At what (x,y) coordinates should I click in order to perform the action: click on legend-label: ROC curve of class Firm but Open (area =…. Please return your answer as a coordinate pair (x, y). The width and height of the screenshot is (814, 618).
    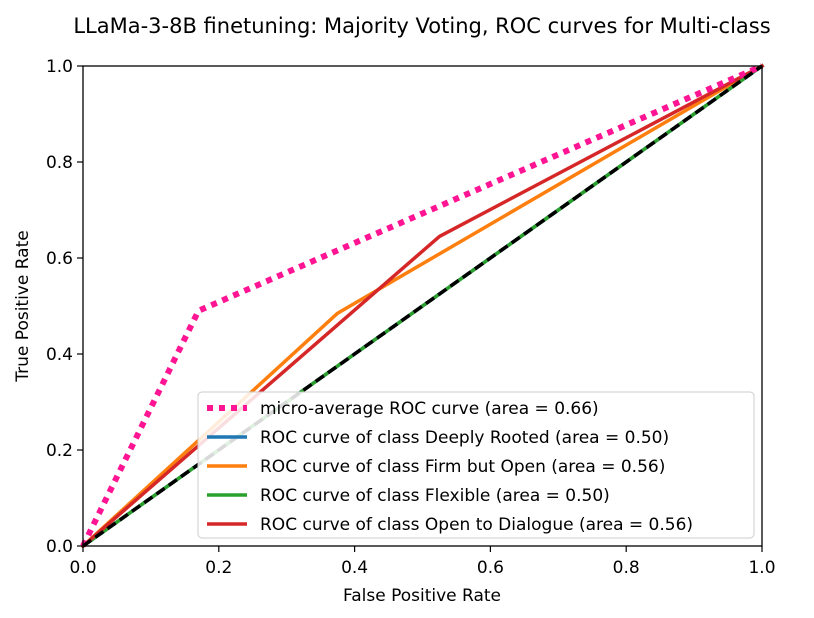
    Looking at the image, I should click on (462, 467).